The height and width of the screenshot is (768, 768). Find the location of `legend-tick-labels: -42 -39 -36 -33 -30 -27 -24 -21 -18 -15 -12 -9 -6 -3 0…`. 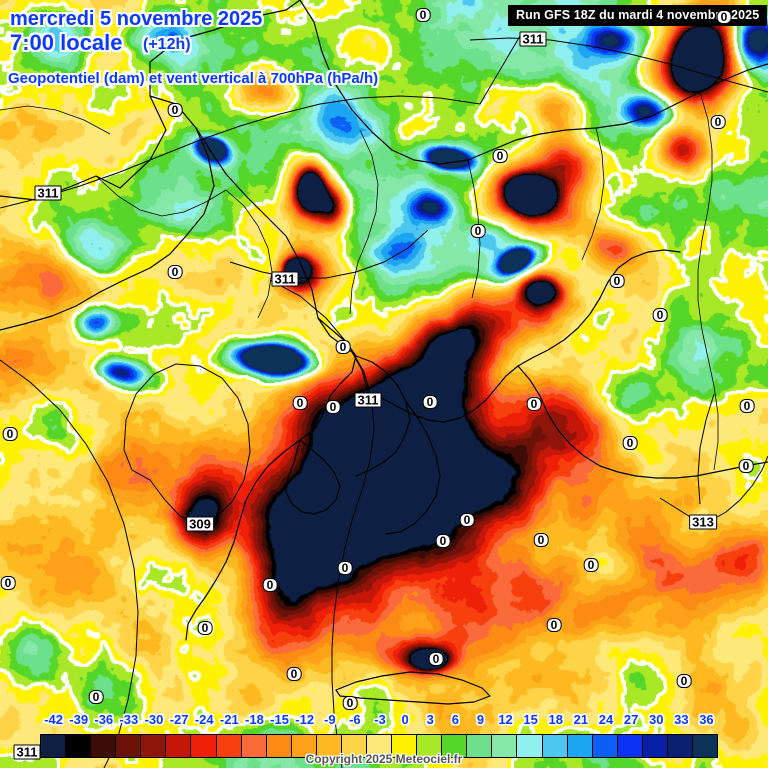

legend-tick-labels: -42 -39 -36 -33 -30 -27 -24 -21 -18 -15 -12 -9 -6 -3 0… is located at coordinates (384, 723).